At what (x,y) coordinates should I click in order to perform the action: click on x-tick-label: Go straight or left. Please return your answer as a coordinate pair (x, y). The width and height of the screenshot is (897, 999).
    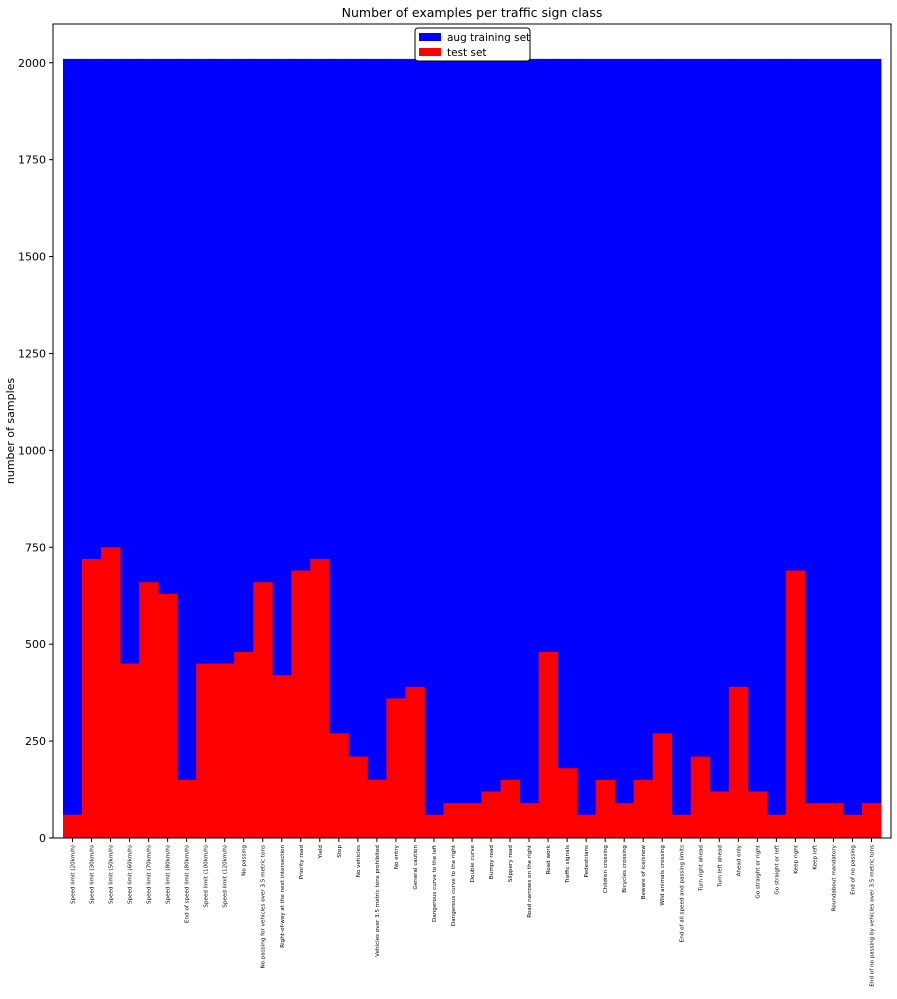
    Looking at the image, I should click on (777, 869).